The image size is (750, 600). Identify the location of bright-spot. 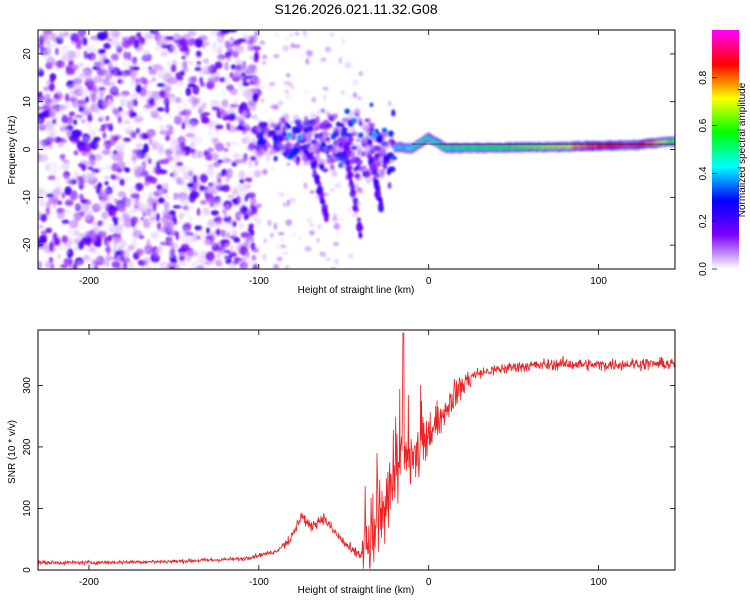
(276, 140).